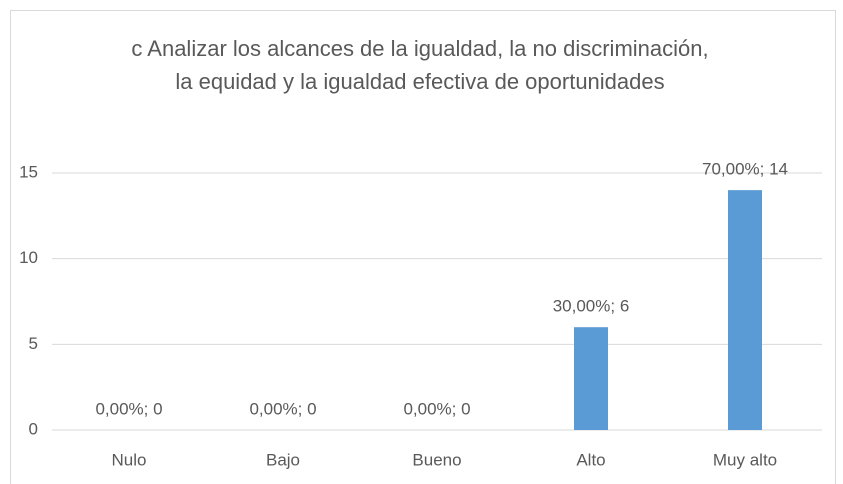 The height and width of the screenshot is (484, 843). What do you see at coordinates (33, 428) in the screenshot?
I see `y-tick-label: 0` at bounding box center [33, 428].